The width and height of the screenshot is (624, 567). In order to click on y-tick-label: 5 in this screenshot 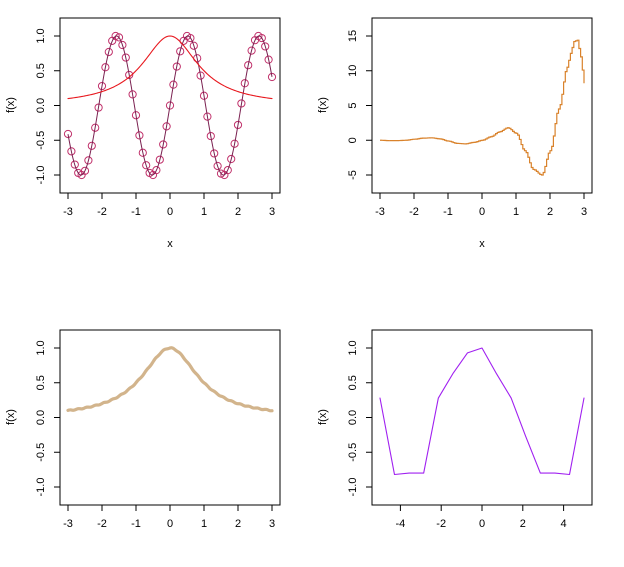, I will do `click(353, 105)`.